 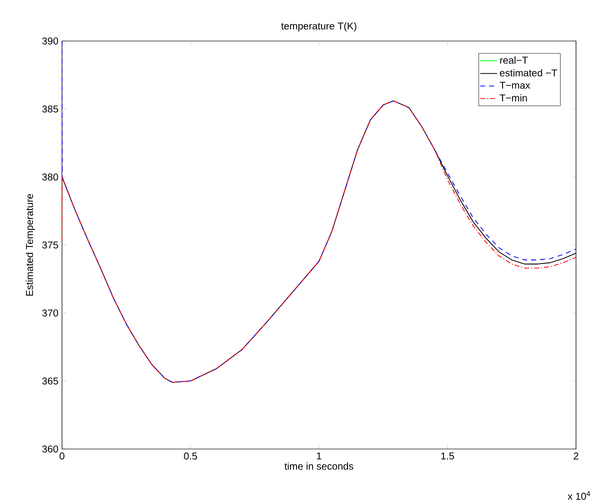 I want to click on x-tick-label: 0.5, so click(x=191, y=456).